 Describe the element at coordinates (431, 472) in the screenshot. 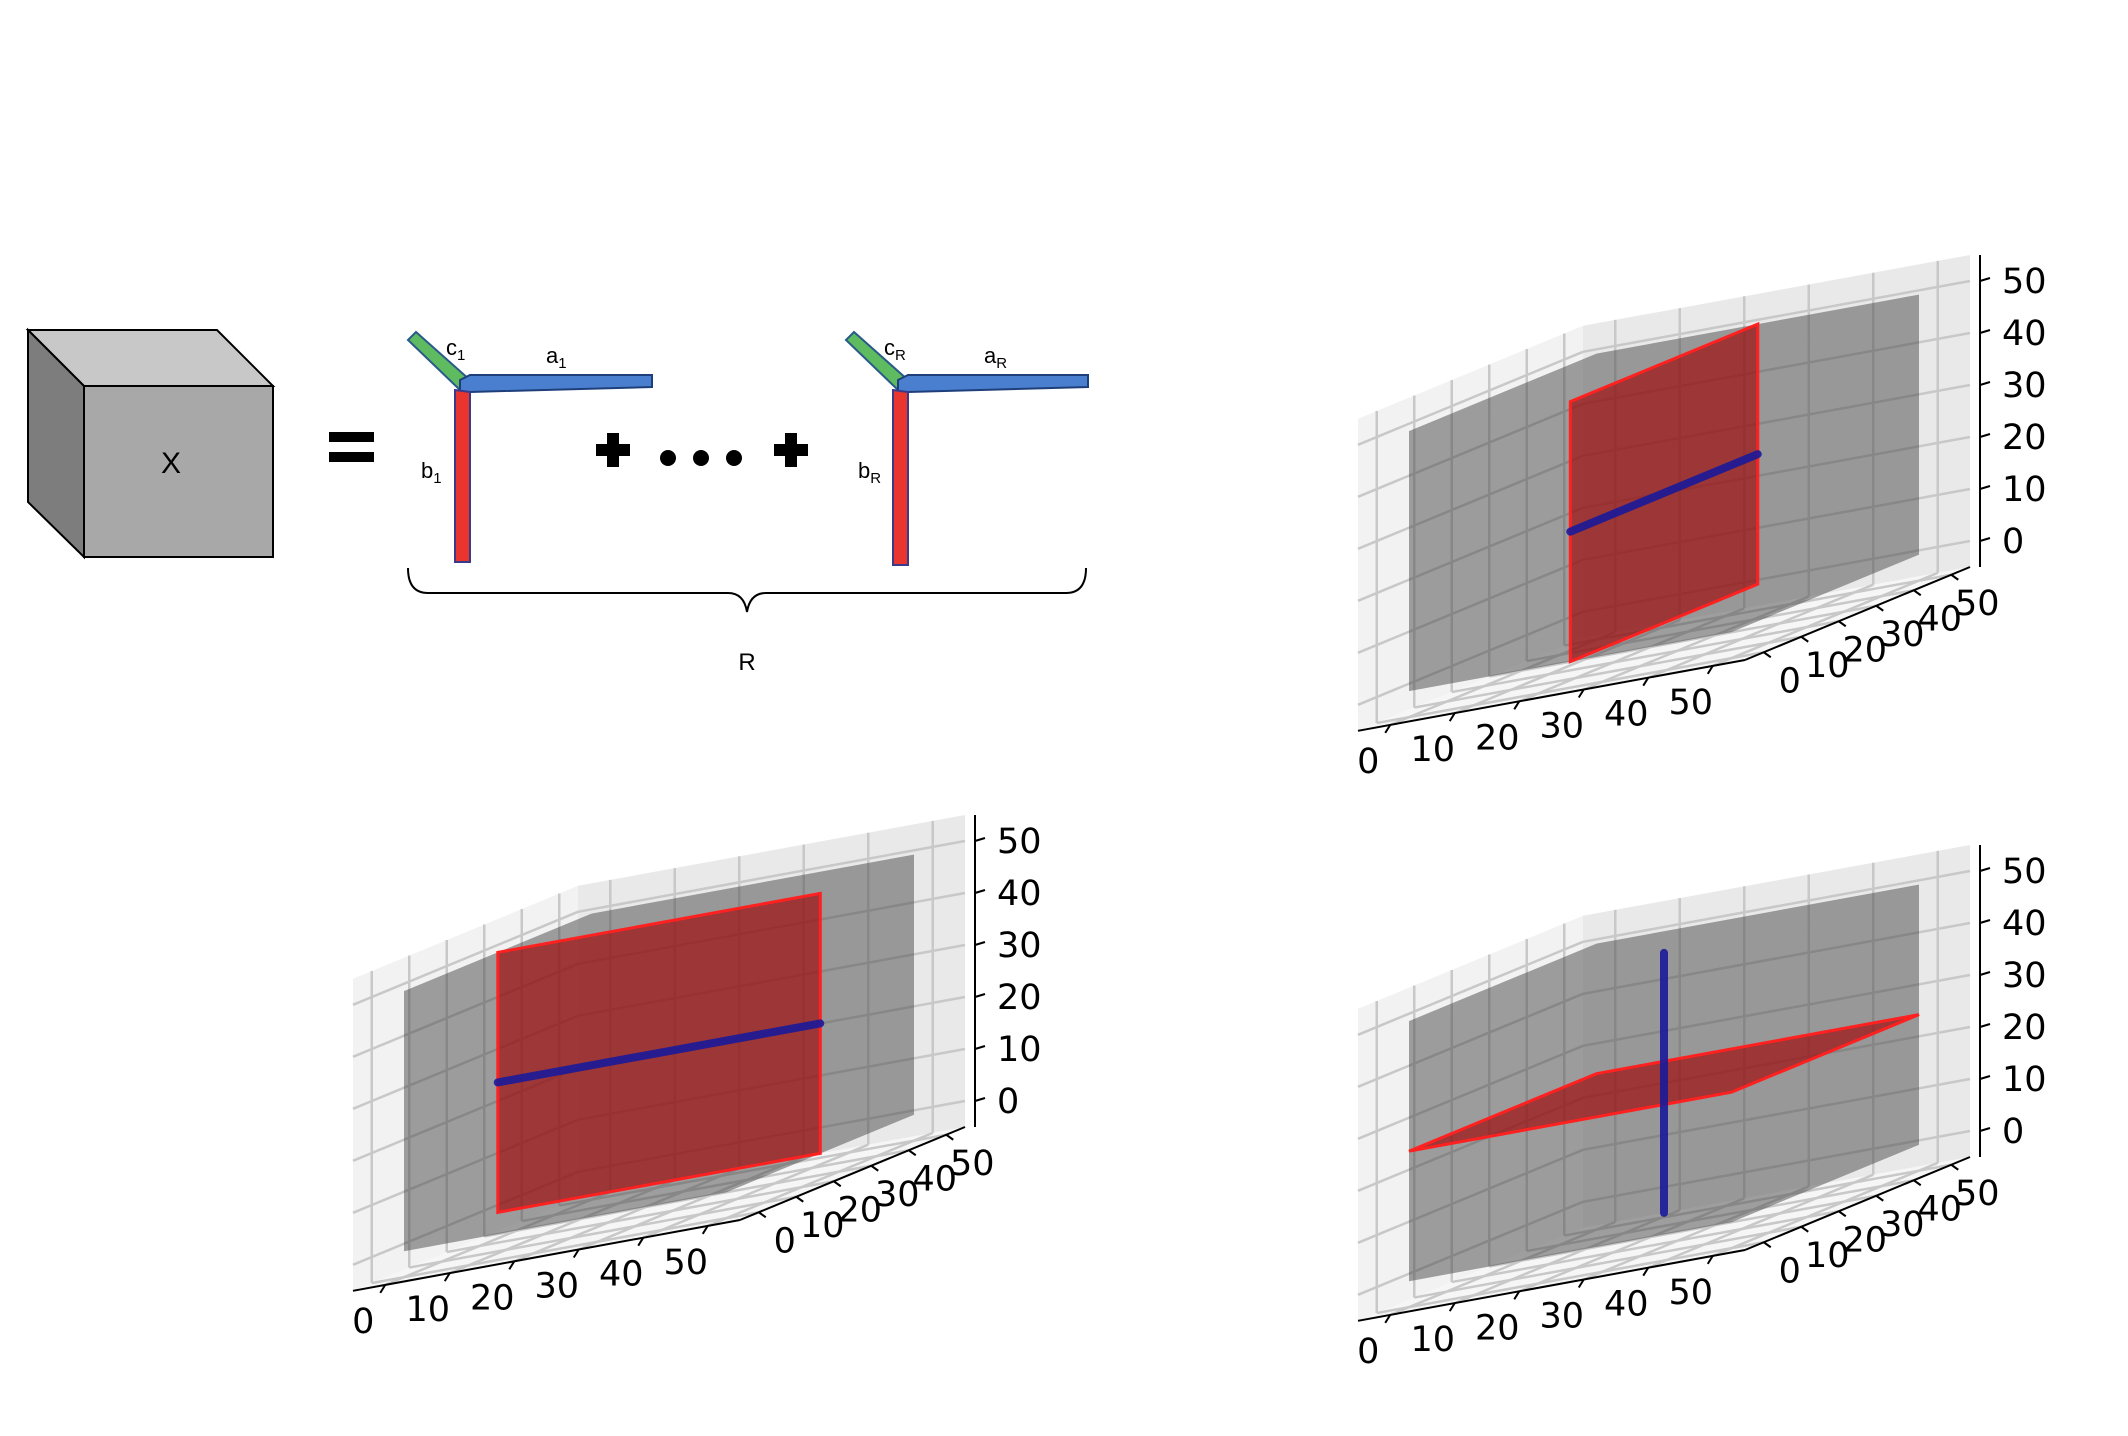

I see `factor-b1-label: b1` at that location.